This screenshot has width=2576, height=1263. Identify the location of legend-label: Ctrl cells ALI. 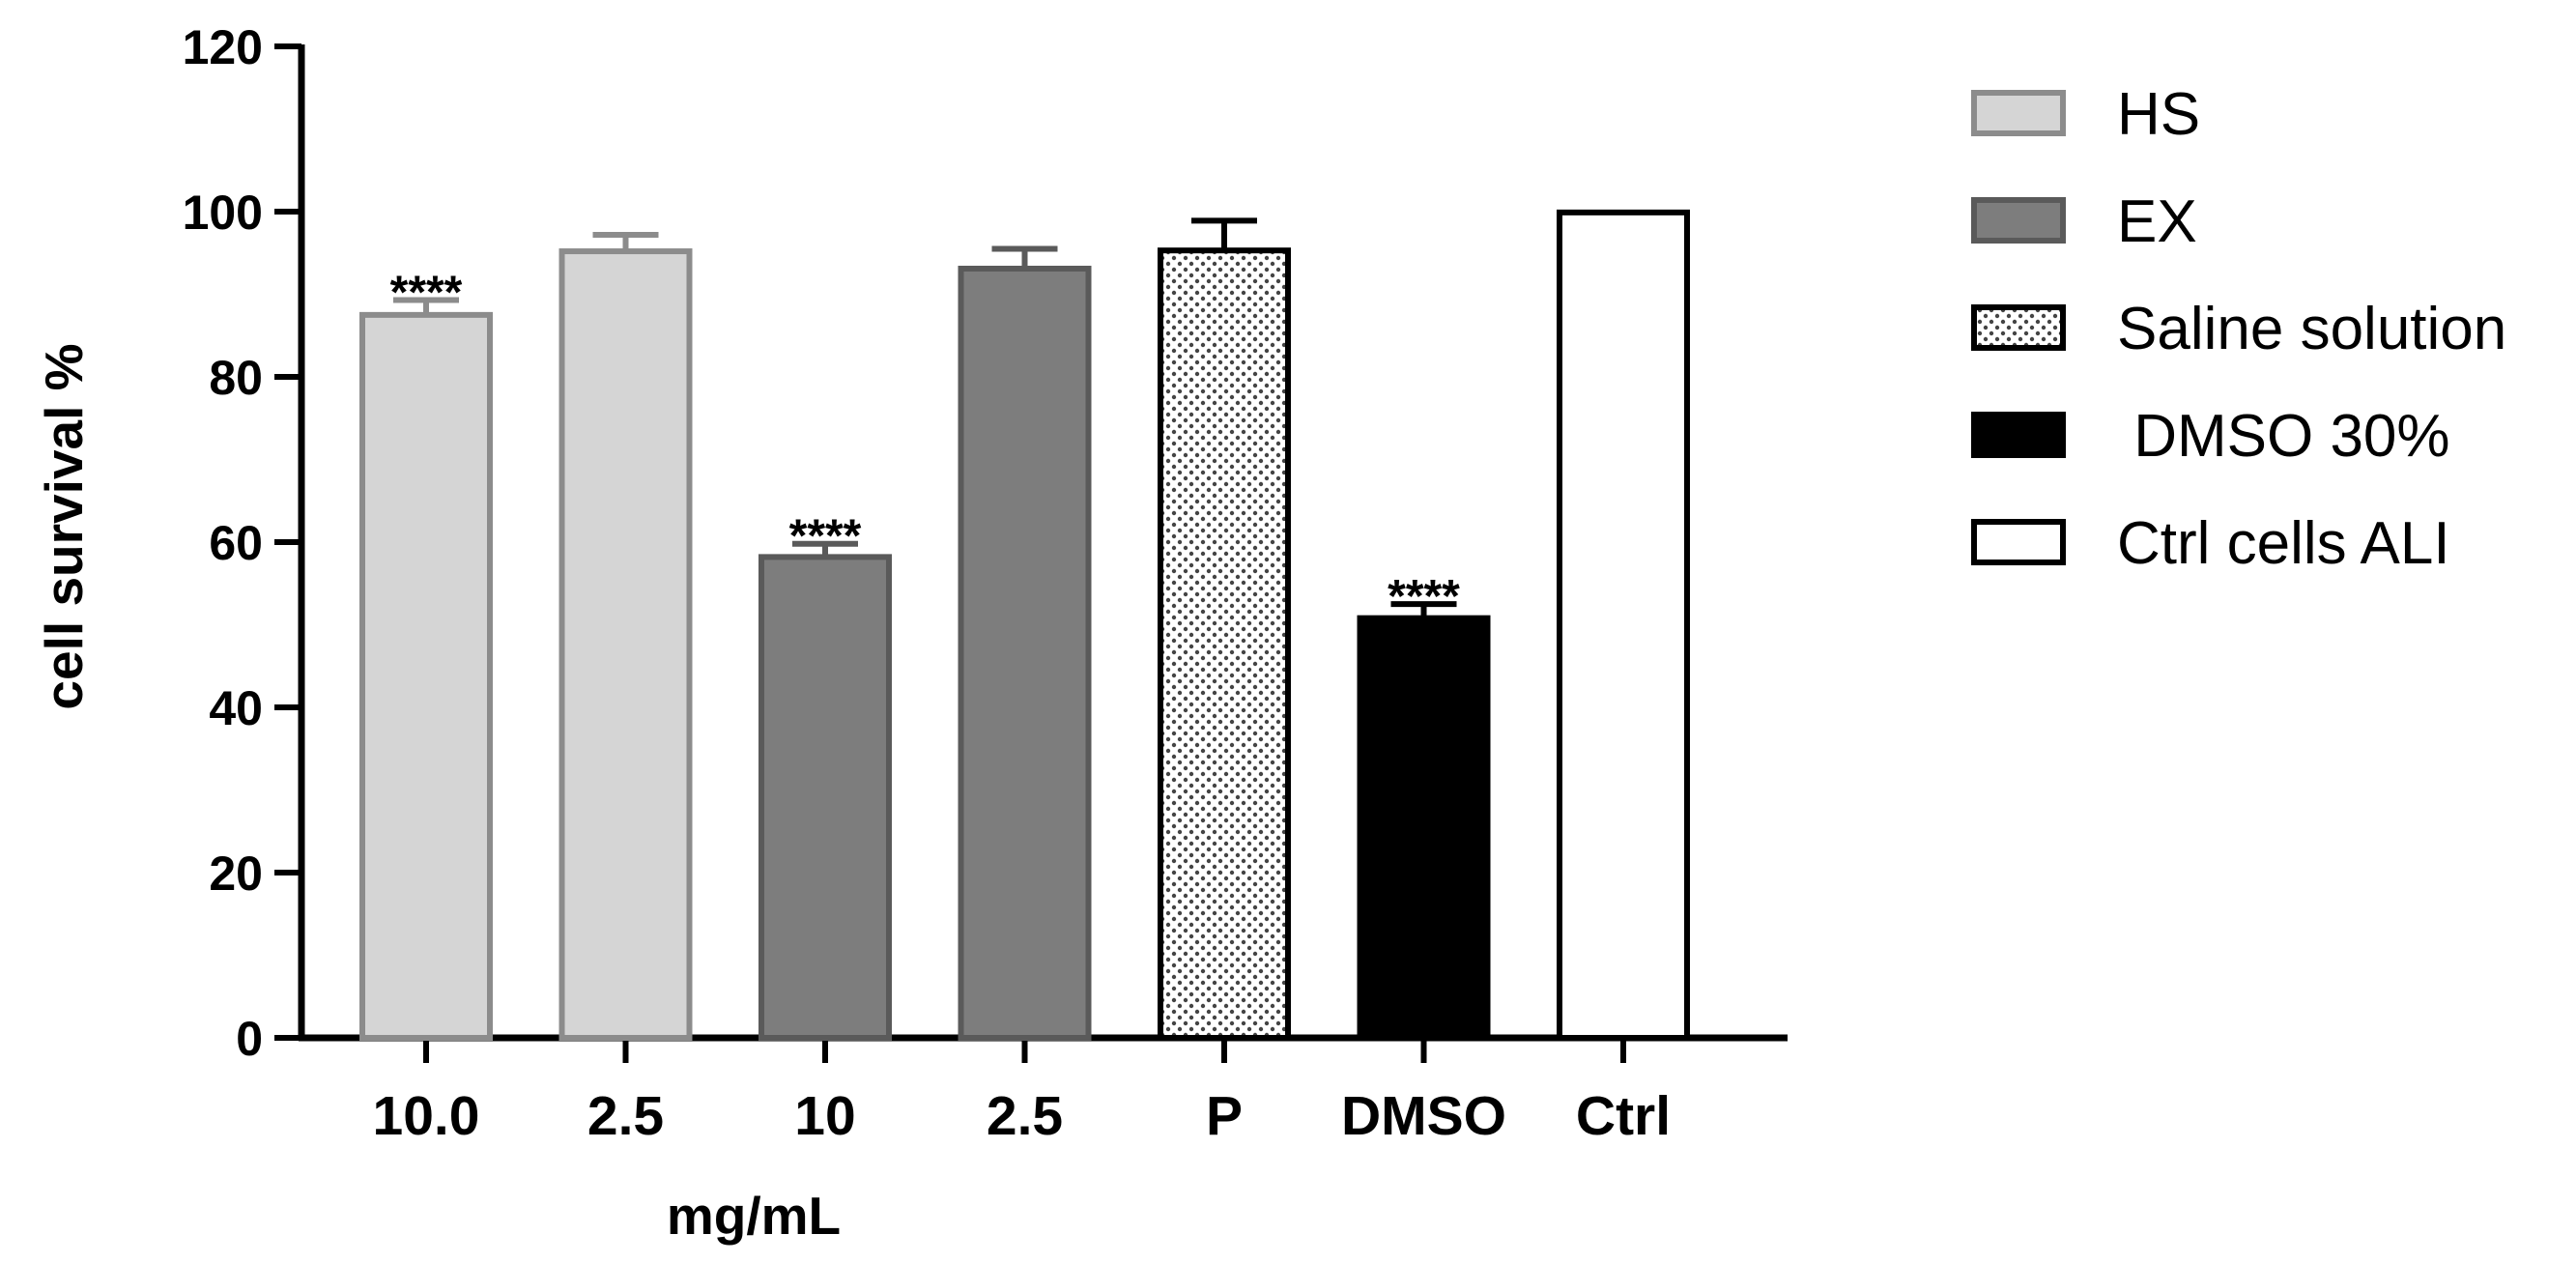
(2283, 543).